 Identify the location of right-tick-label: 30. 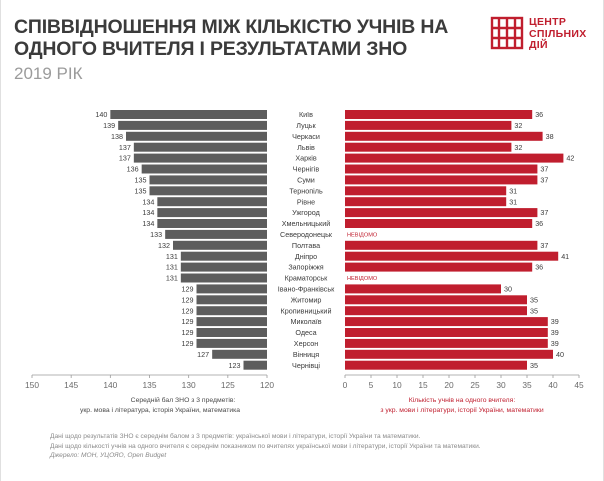
(501, 385).